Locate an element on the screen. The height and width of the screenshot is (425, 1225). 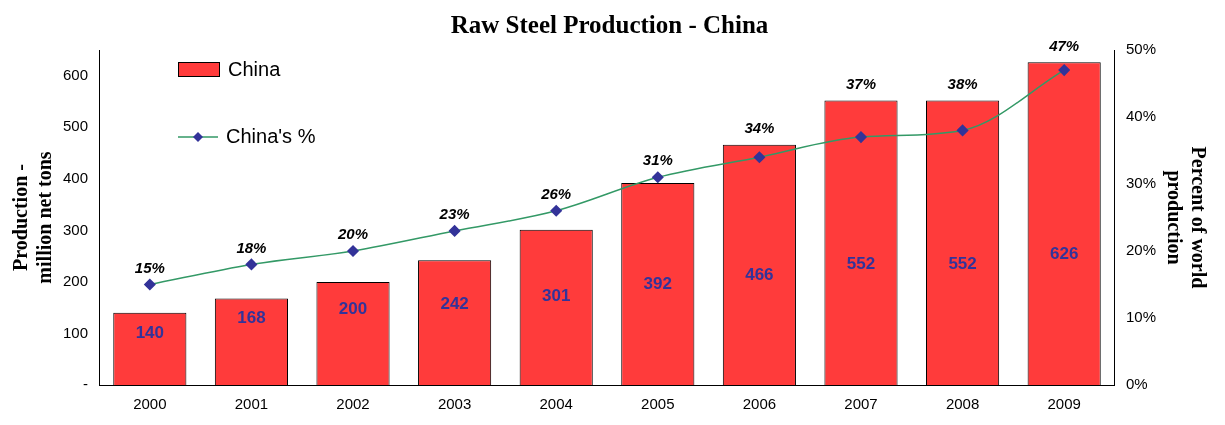
y-tick-label: 600 is located at coordinates (76, 74).